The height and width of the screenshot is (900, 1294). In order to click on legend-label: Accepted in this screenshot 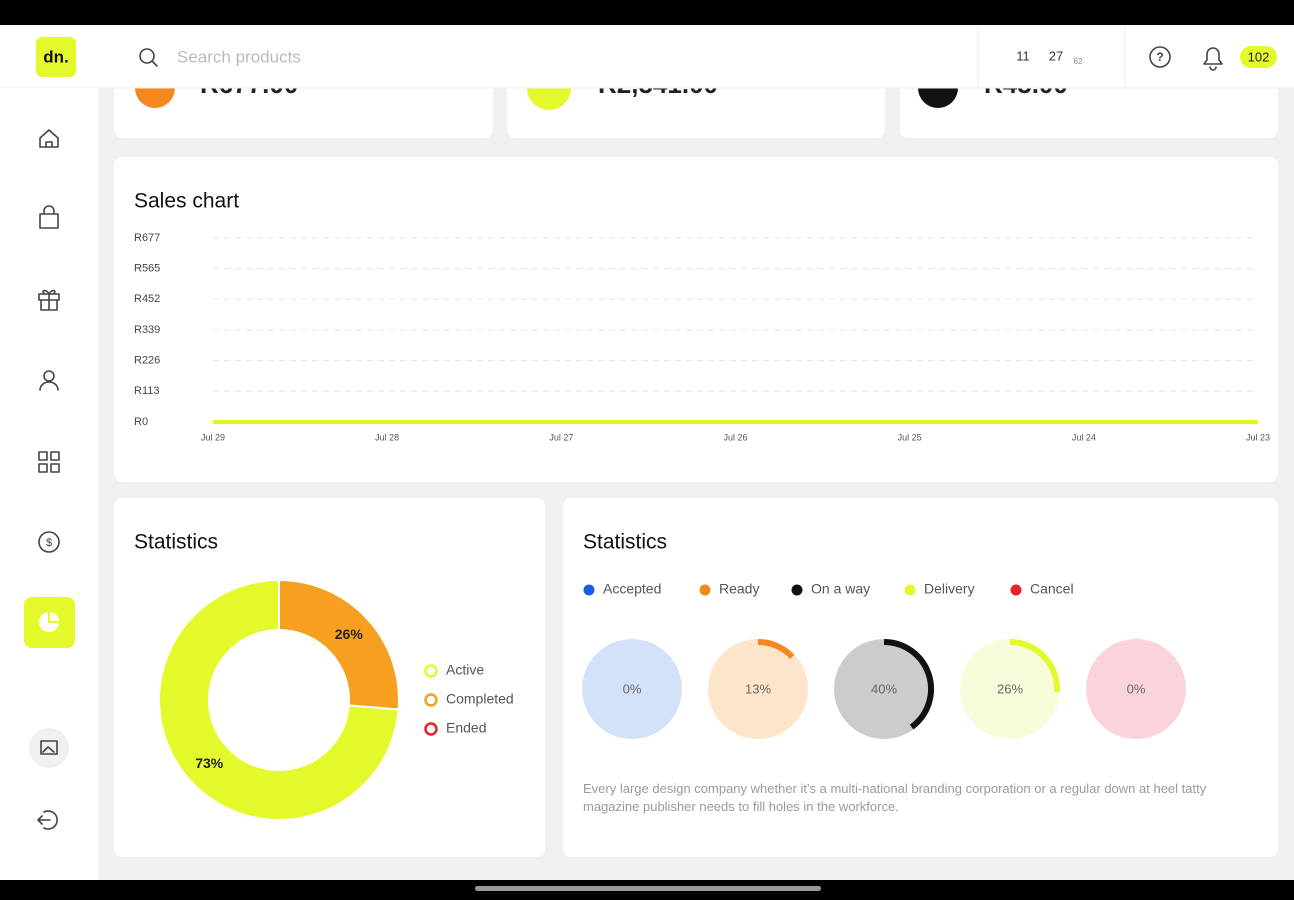, I will do `click(632, 589)`.